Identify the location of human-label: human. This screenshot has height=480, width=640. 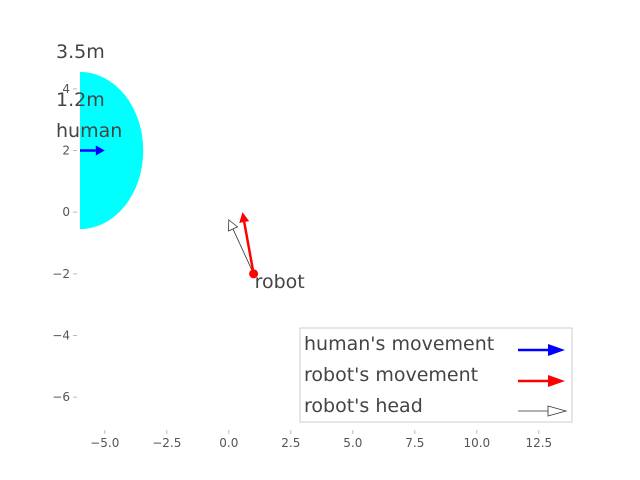
(89, 131).